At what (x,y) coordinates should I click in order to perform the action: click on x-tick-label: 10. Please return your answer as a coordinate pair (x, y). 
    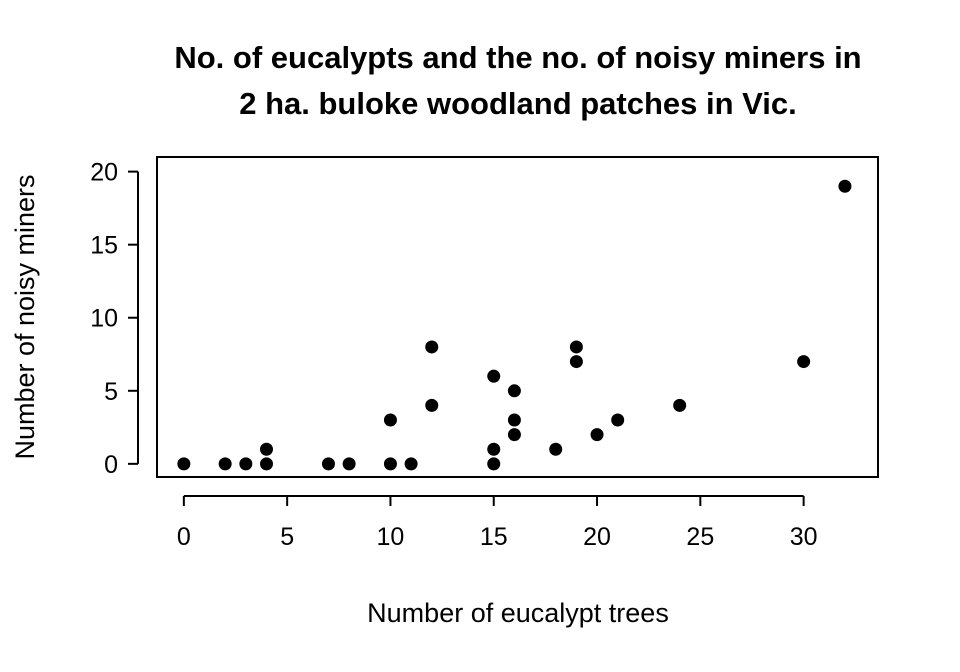
    Looking at the image, I should click on (391, 537).